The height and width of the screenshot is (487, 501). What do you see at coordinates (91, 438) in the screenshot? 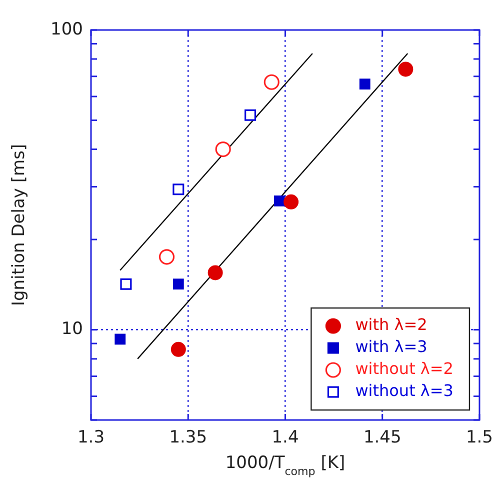
I see `x-tick-label: 1.3` at bounding box center [91, 438].